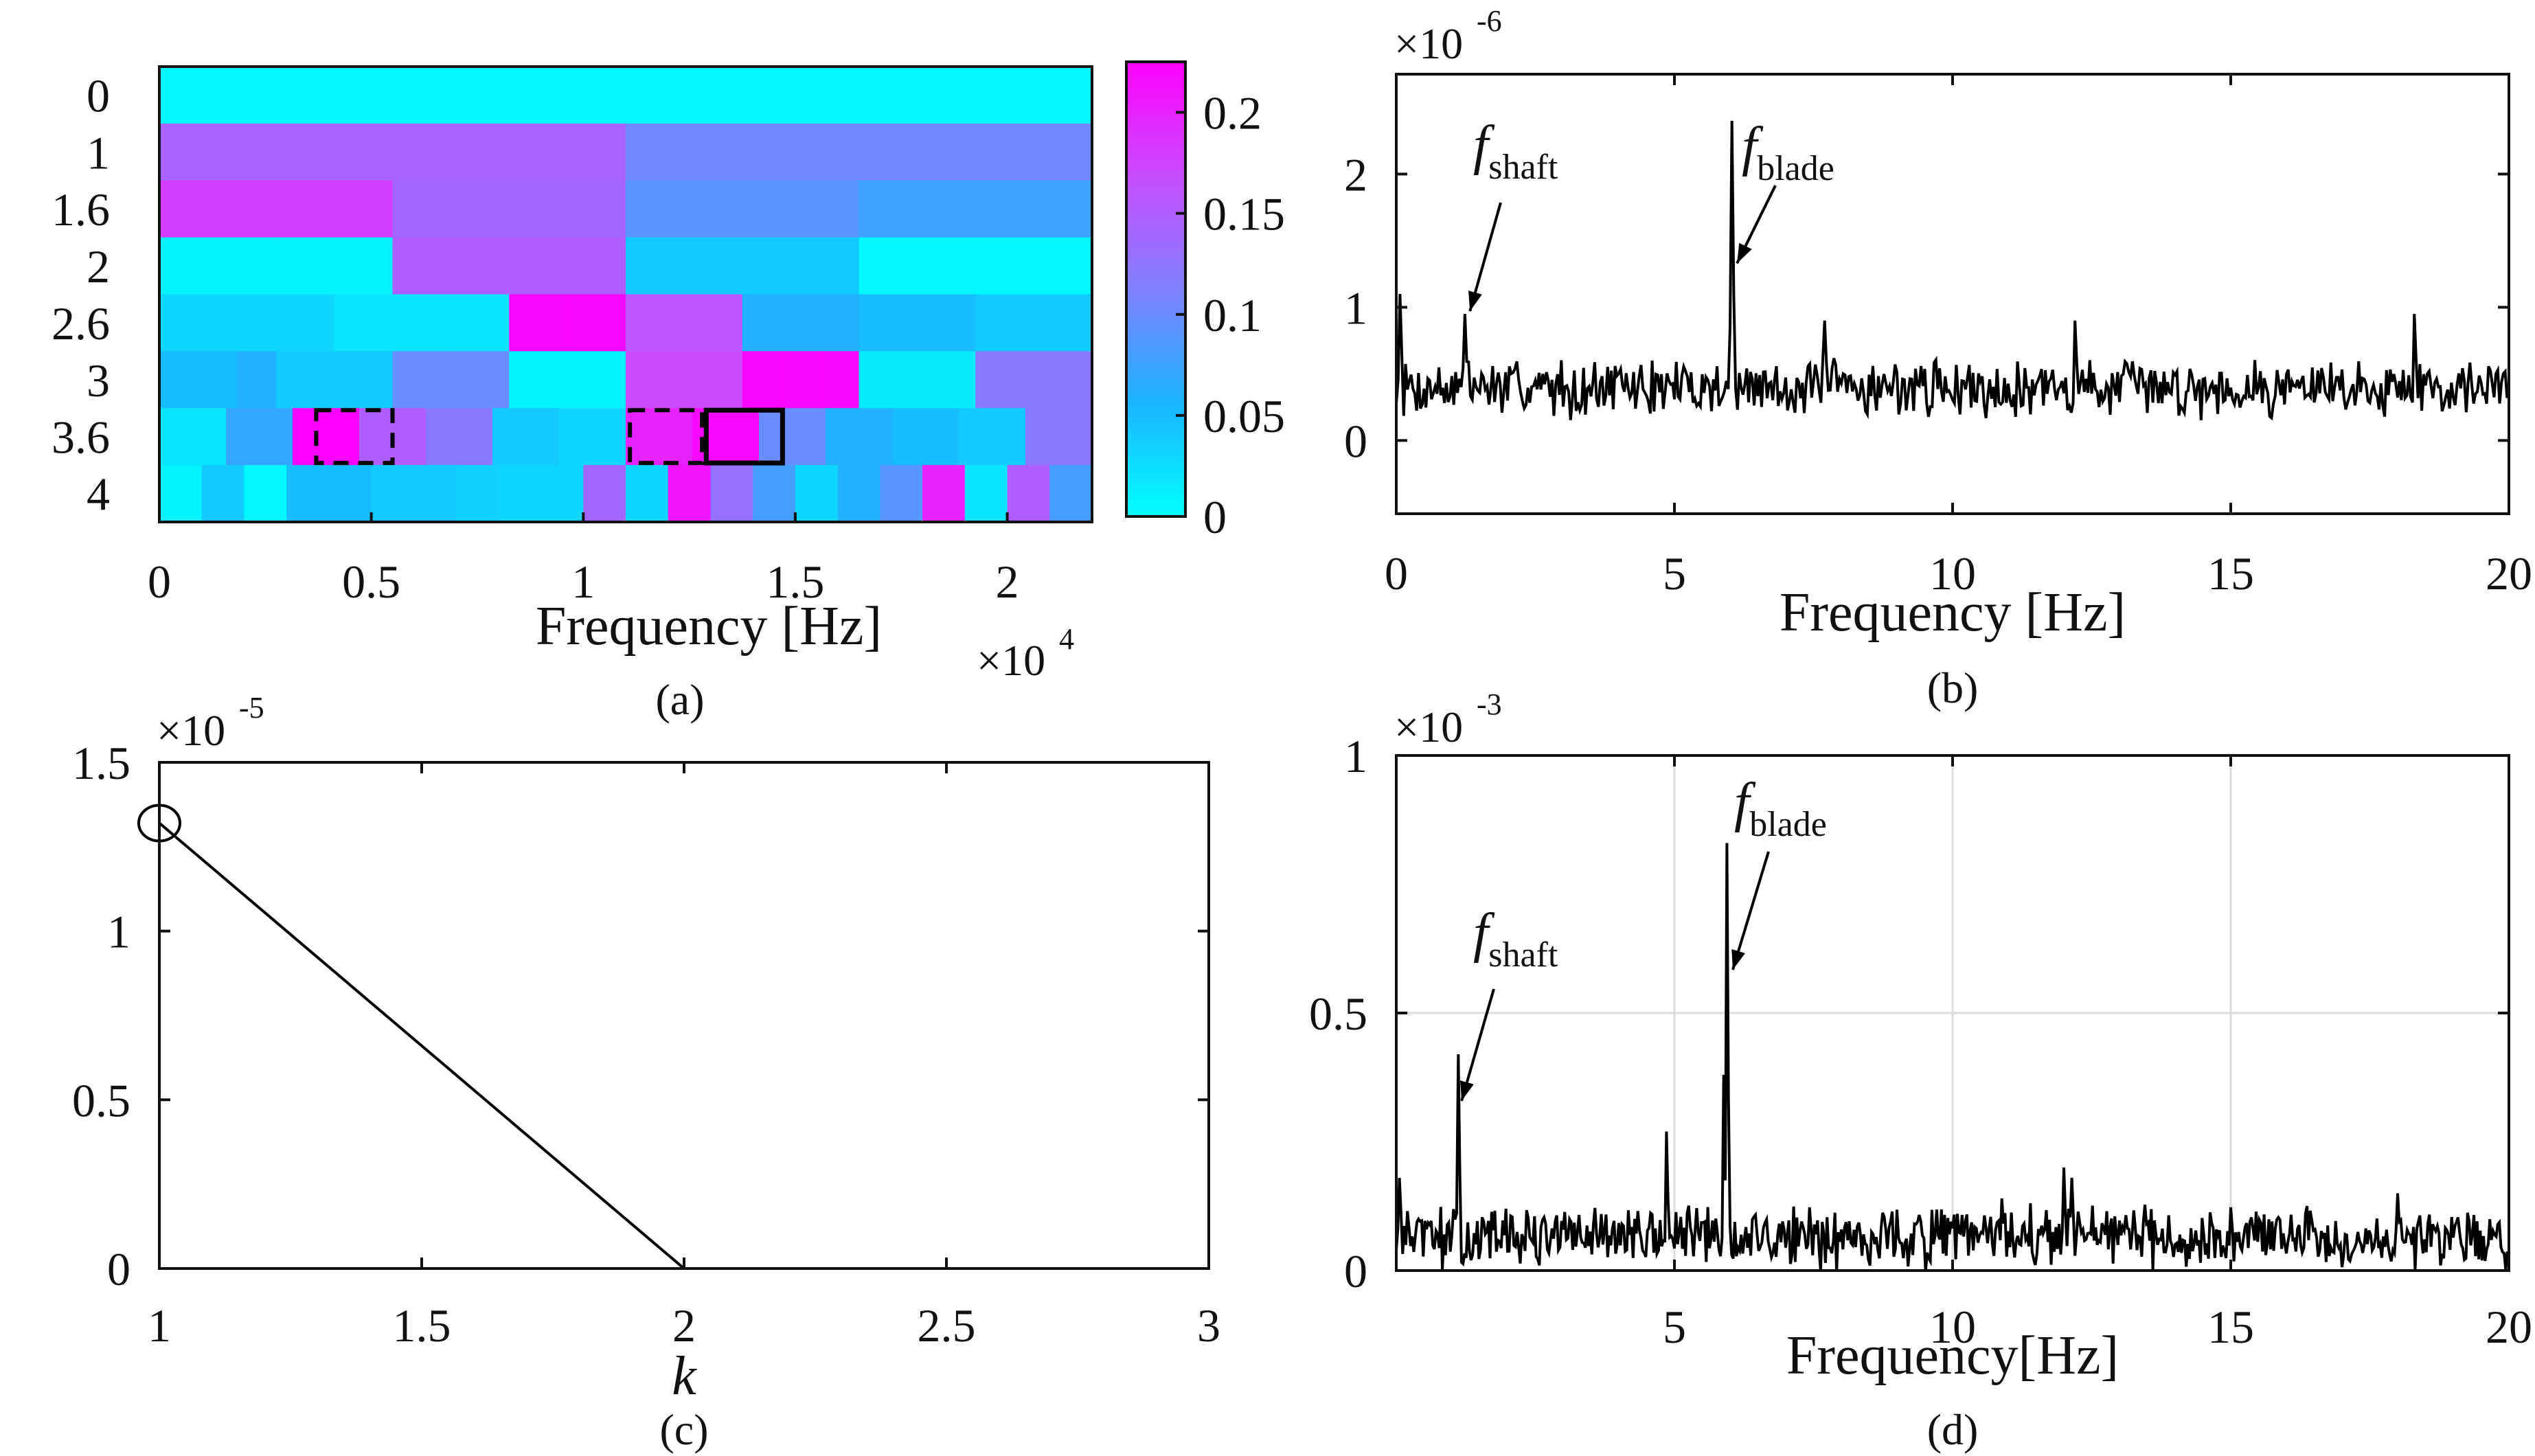  I want to click on heatmap-y-tick-label: 2, so click(99, 266).